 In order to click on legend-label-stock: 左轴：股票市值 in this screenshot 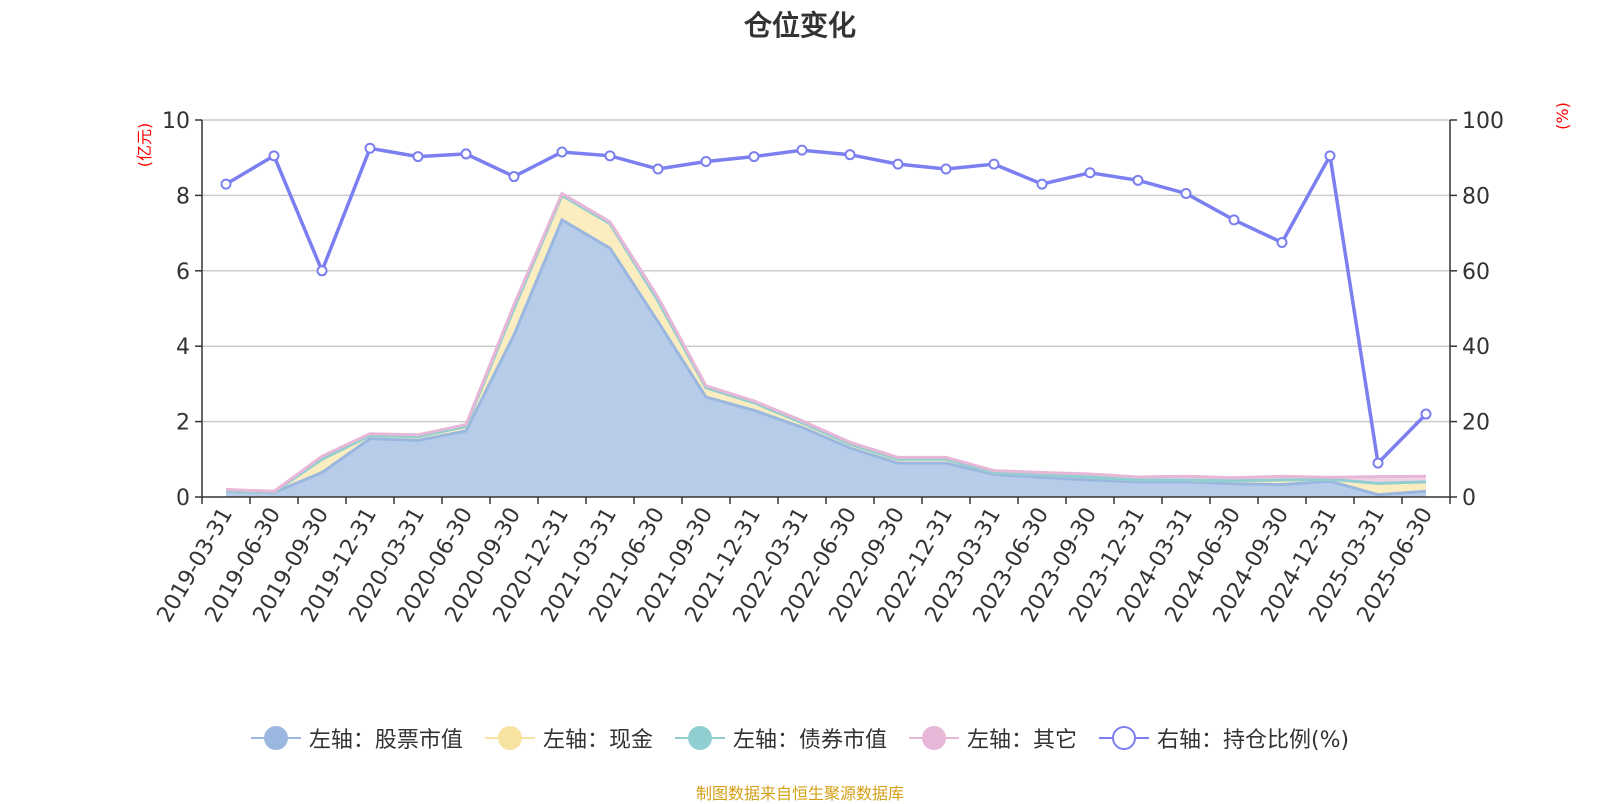, I will do `click(385, 740)`.